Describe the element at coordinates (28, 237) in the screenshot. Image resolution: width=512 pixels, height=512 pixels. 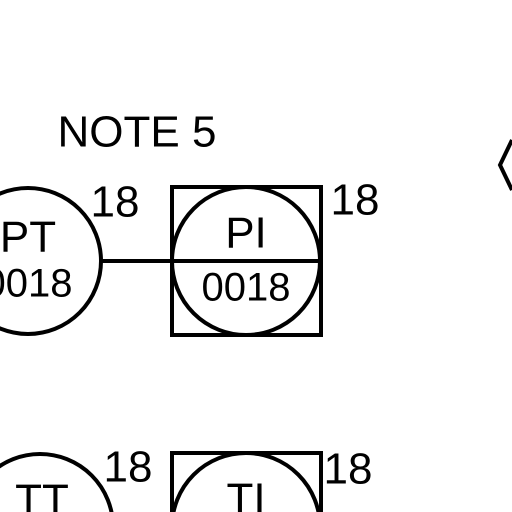
I see `instrument-tag: PT` at that location.